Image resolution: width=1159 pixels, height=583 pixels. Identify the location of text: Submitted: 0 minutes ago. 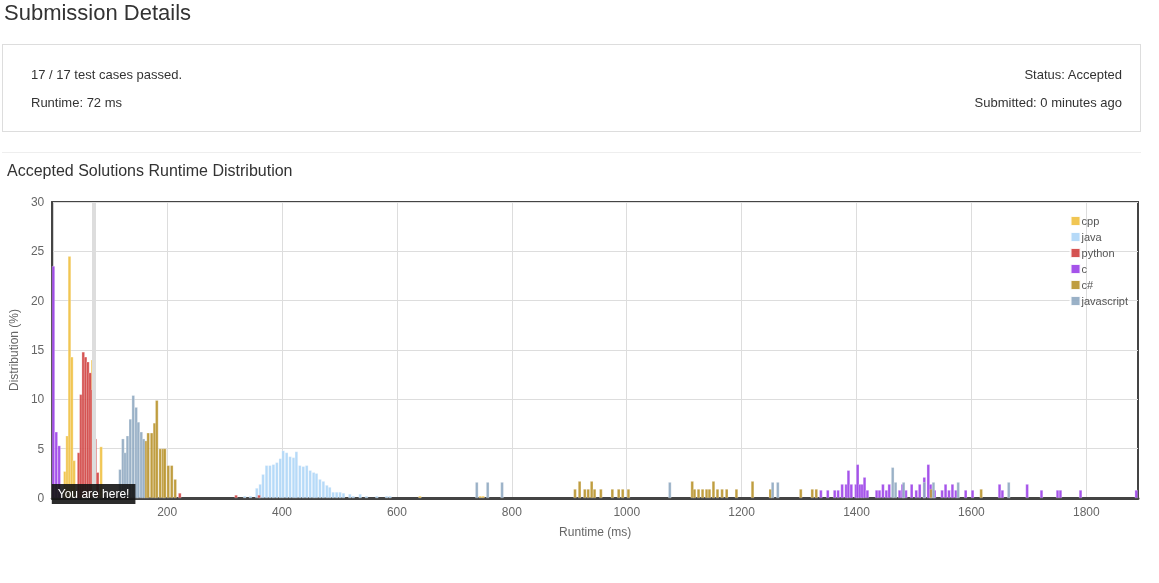
(1048, 103).